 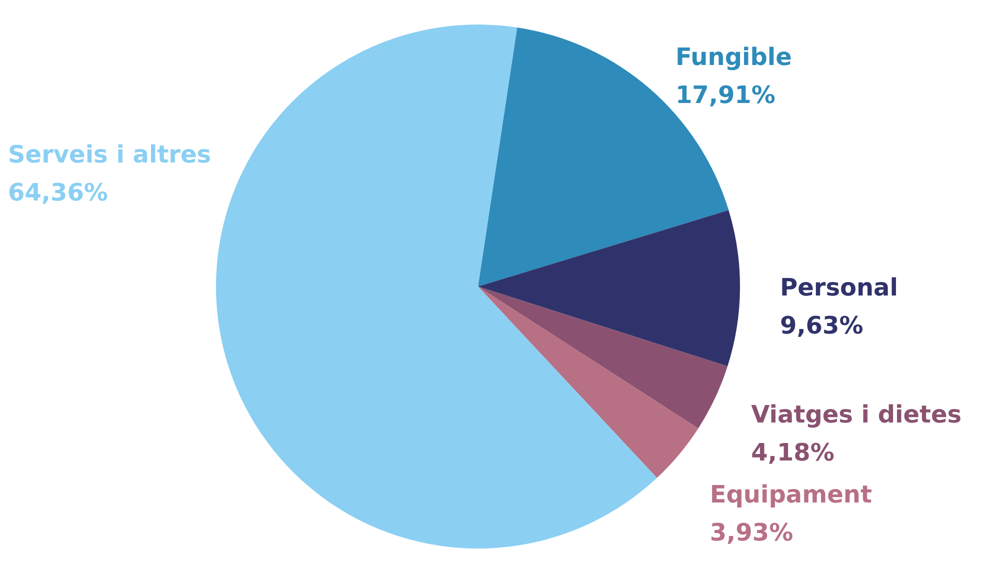 What do you see at coordinates (733, 56) in the screenshot?
I see `slice-label: Fungible` at bounding box center [733, 56].